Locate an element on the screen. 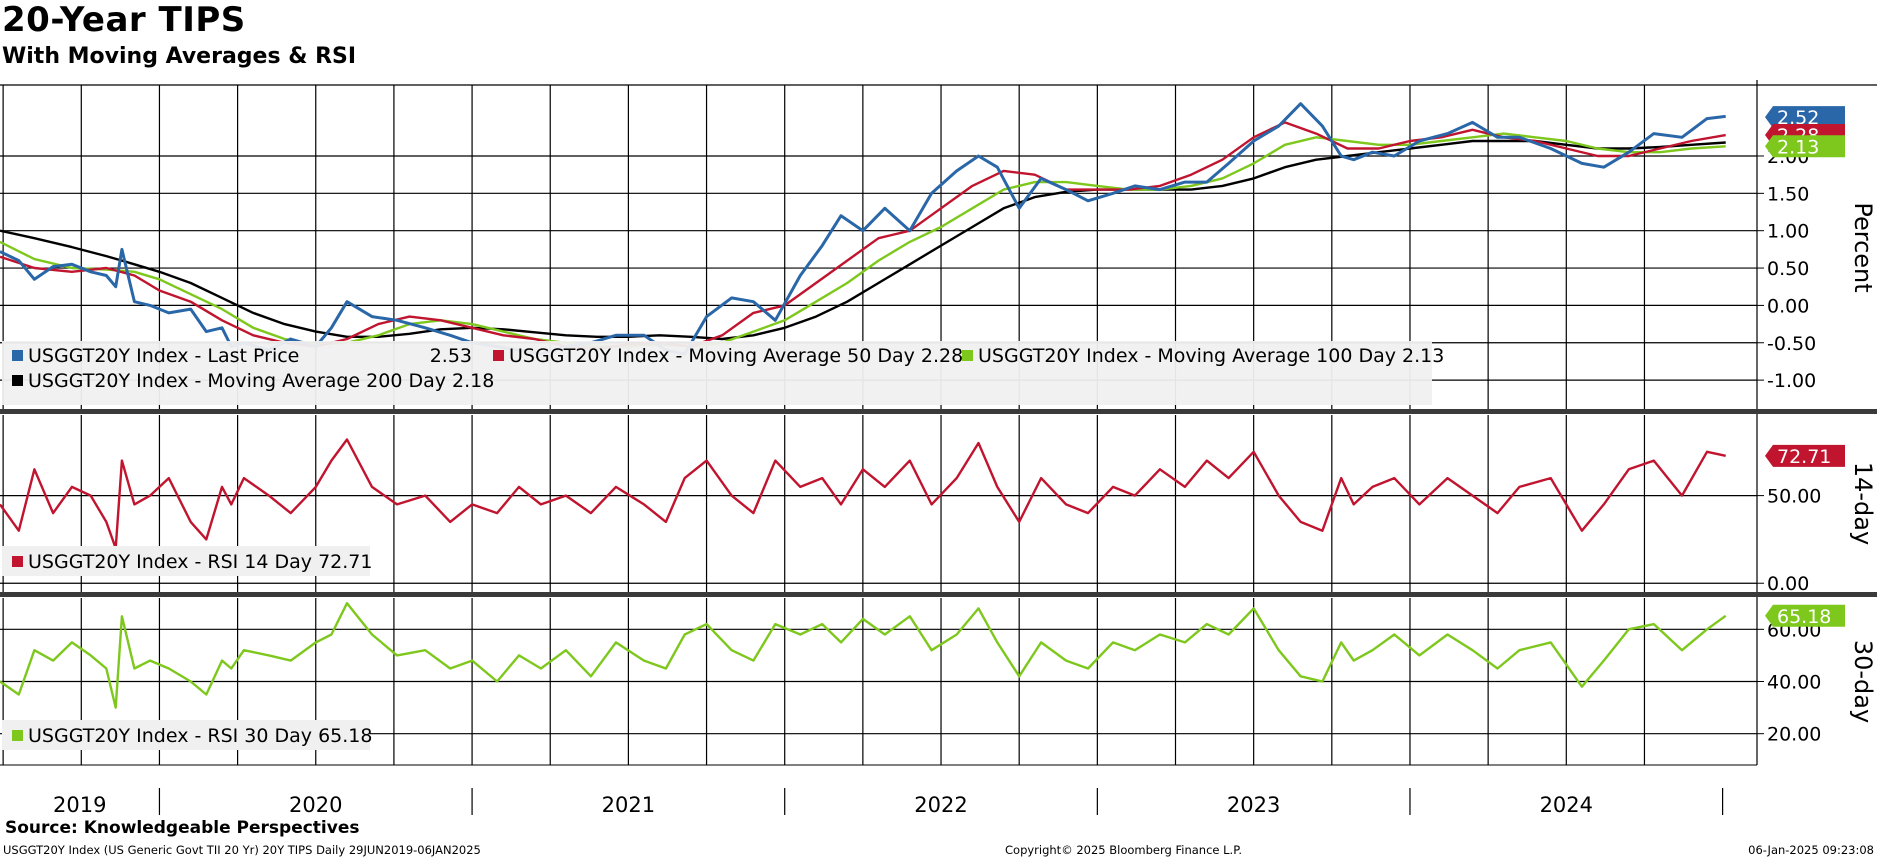  legend-value: 2.53 is located at coordinates (451, 356).